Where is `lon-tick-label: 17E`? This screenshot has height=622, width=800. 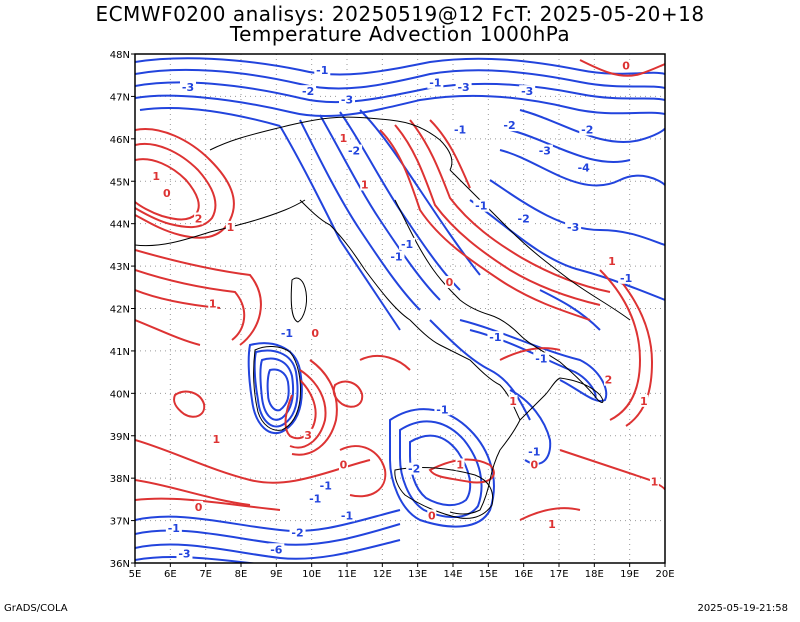 lon-tick-label: 17E is located at coordinates (558, 574).